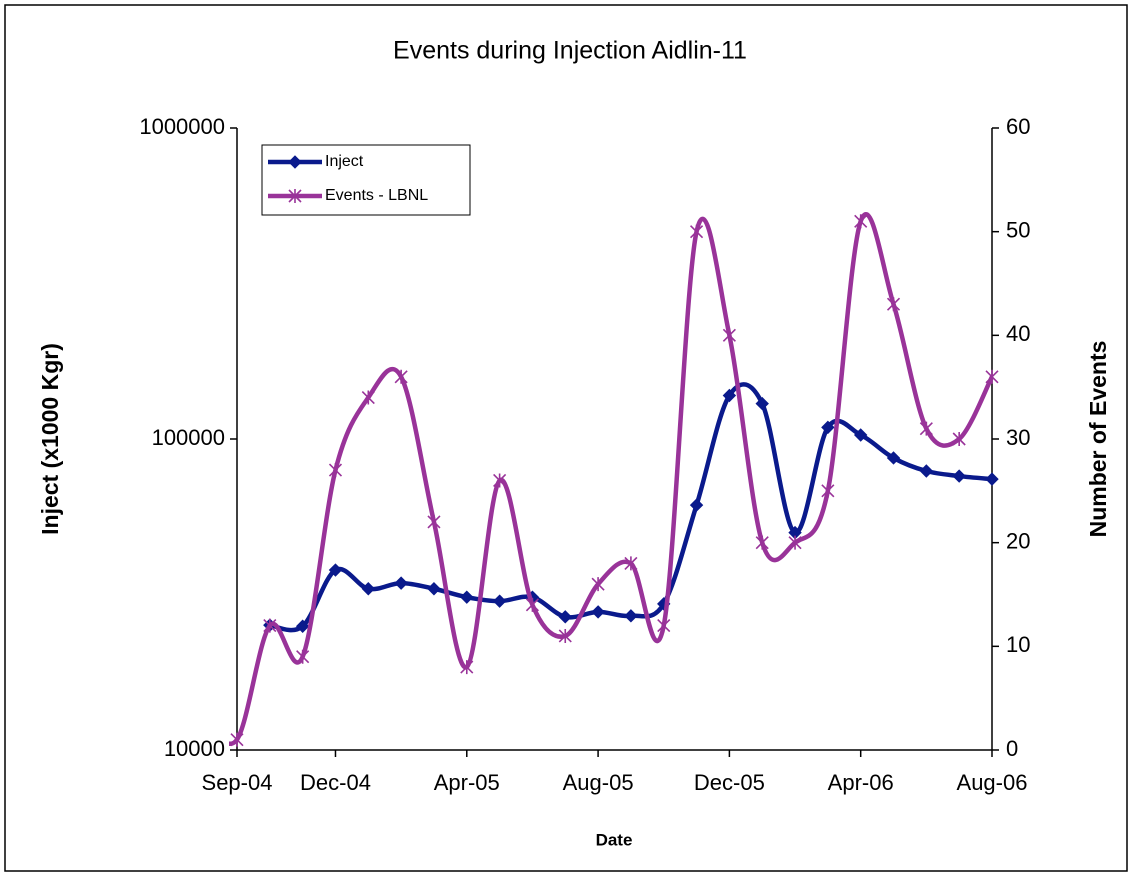 This screenshot has width=1133, height=882. I want to click on y-tick-label: 10000, so click(194, 748).